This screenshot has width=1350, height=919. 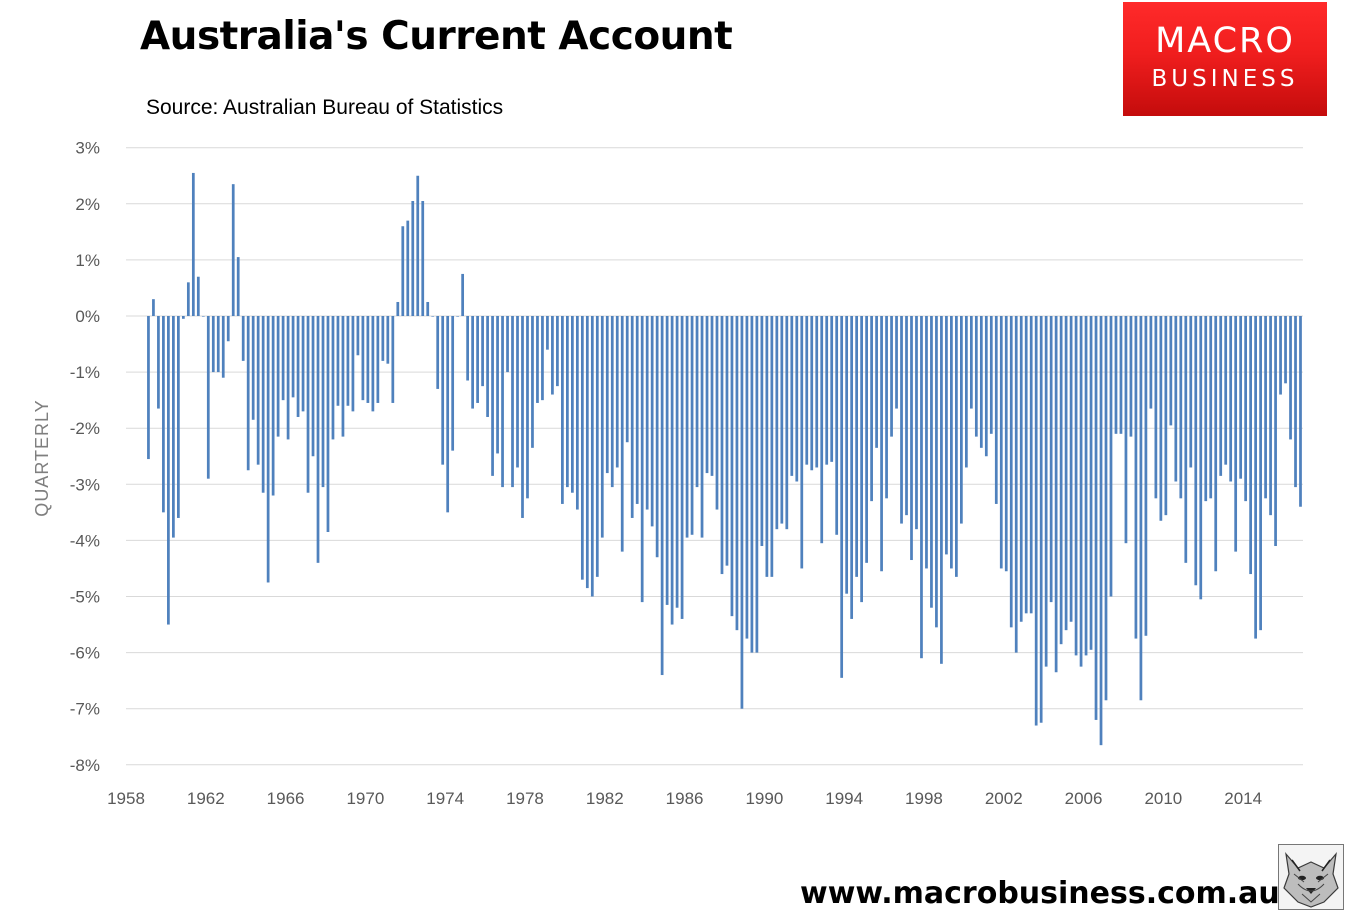 What do you see at coordinates (126, 798) in the screenshot?
I see `x-tick-label: 1958` at bounding box center [126, 798].